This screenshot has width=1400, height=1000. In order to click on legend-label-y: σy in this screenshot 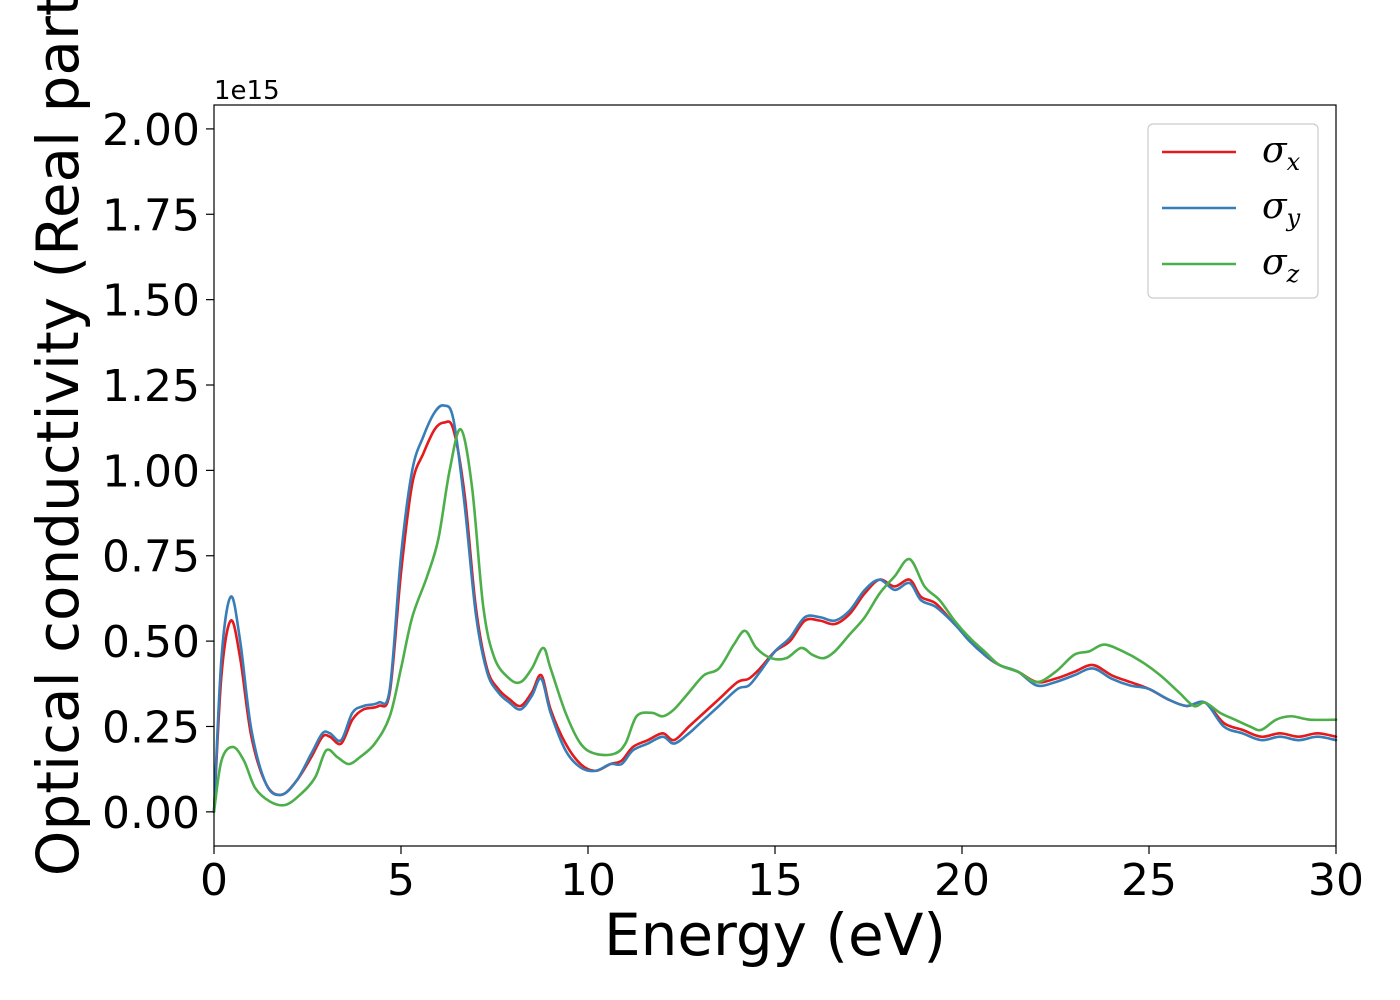, I will do `click(1281, 209)`.